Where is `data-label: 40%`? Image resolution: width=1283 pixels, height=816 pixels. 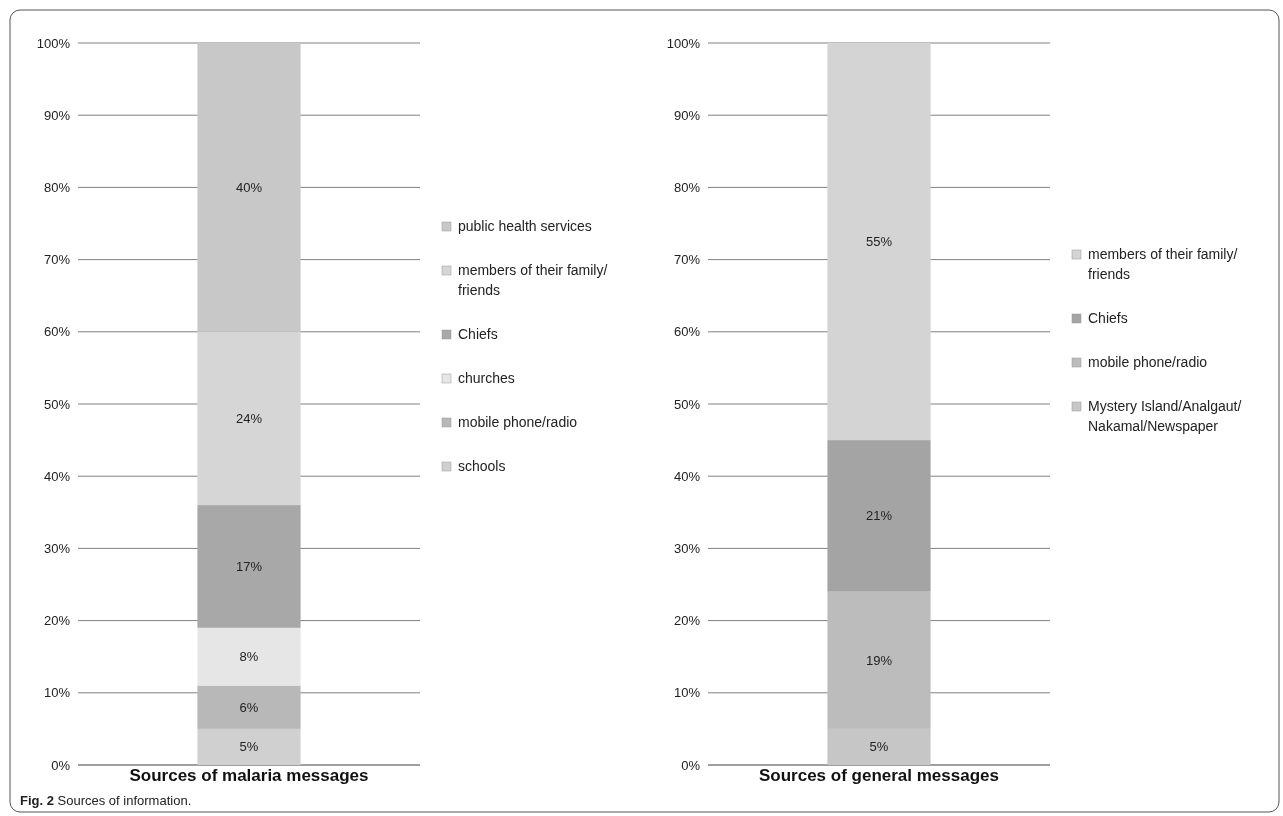 data-label: 40% is located at coordinates (249, 187).